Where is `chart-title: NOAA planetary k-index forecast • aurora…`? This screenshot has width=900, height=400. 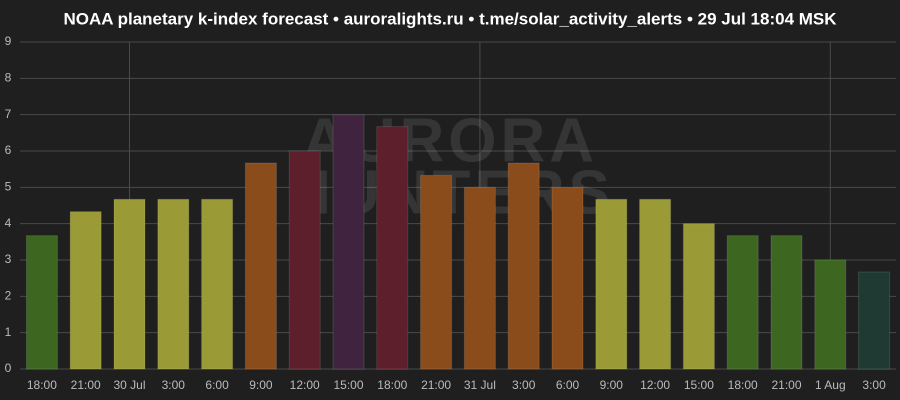
chart-title: NOAA planetary k-index forecast • aurora… is located at coordinates (450, 18).